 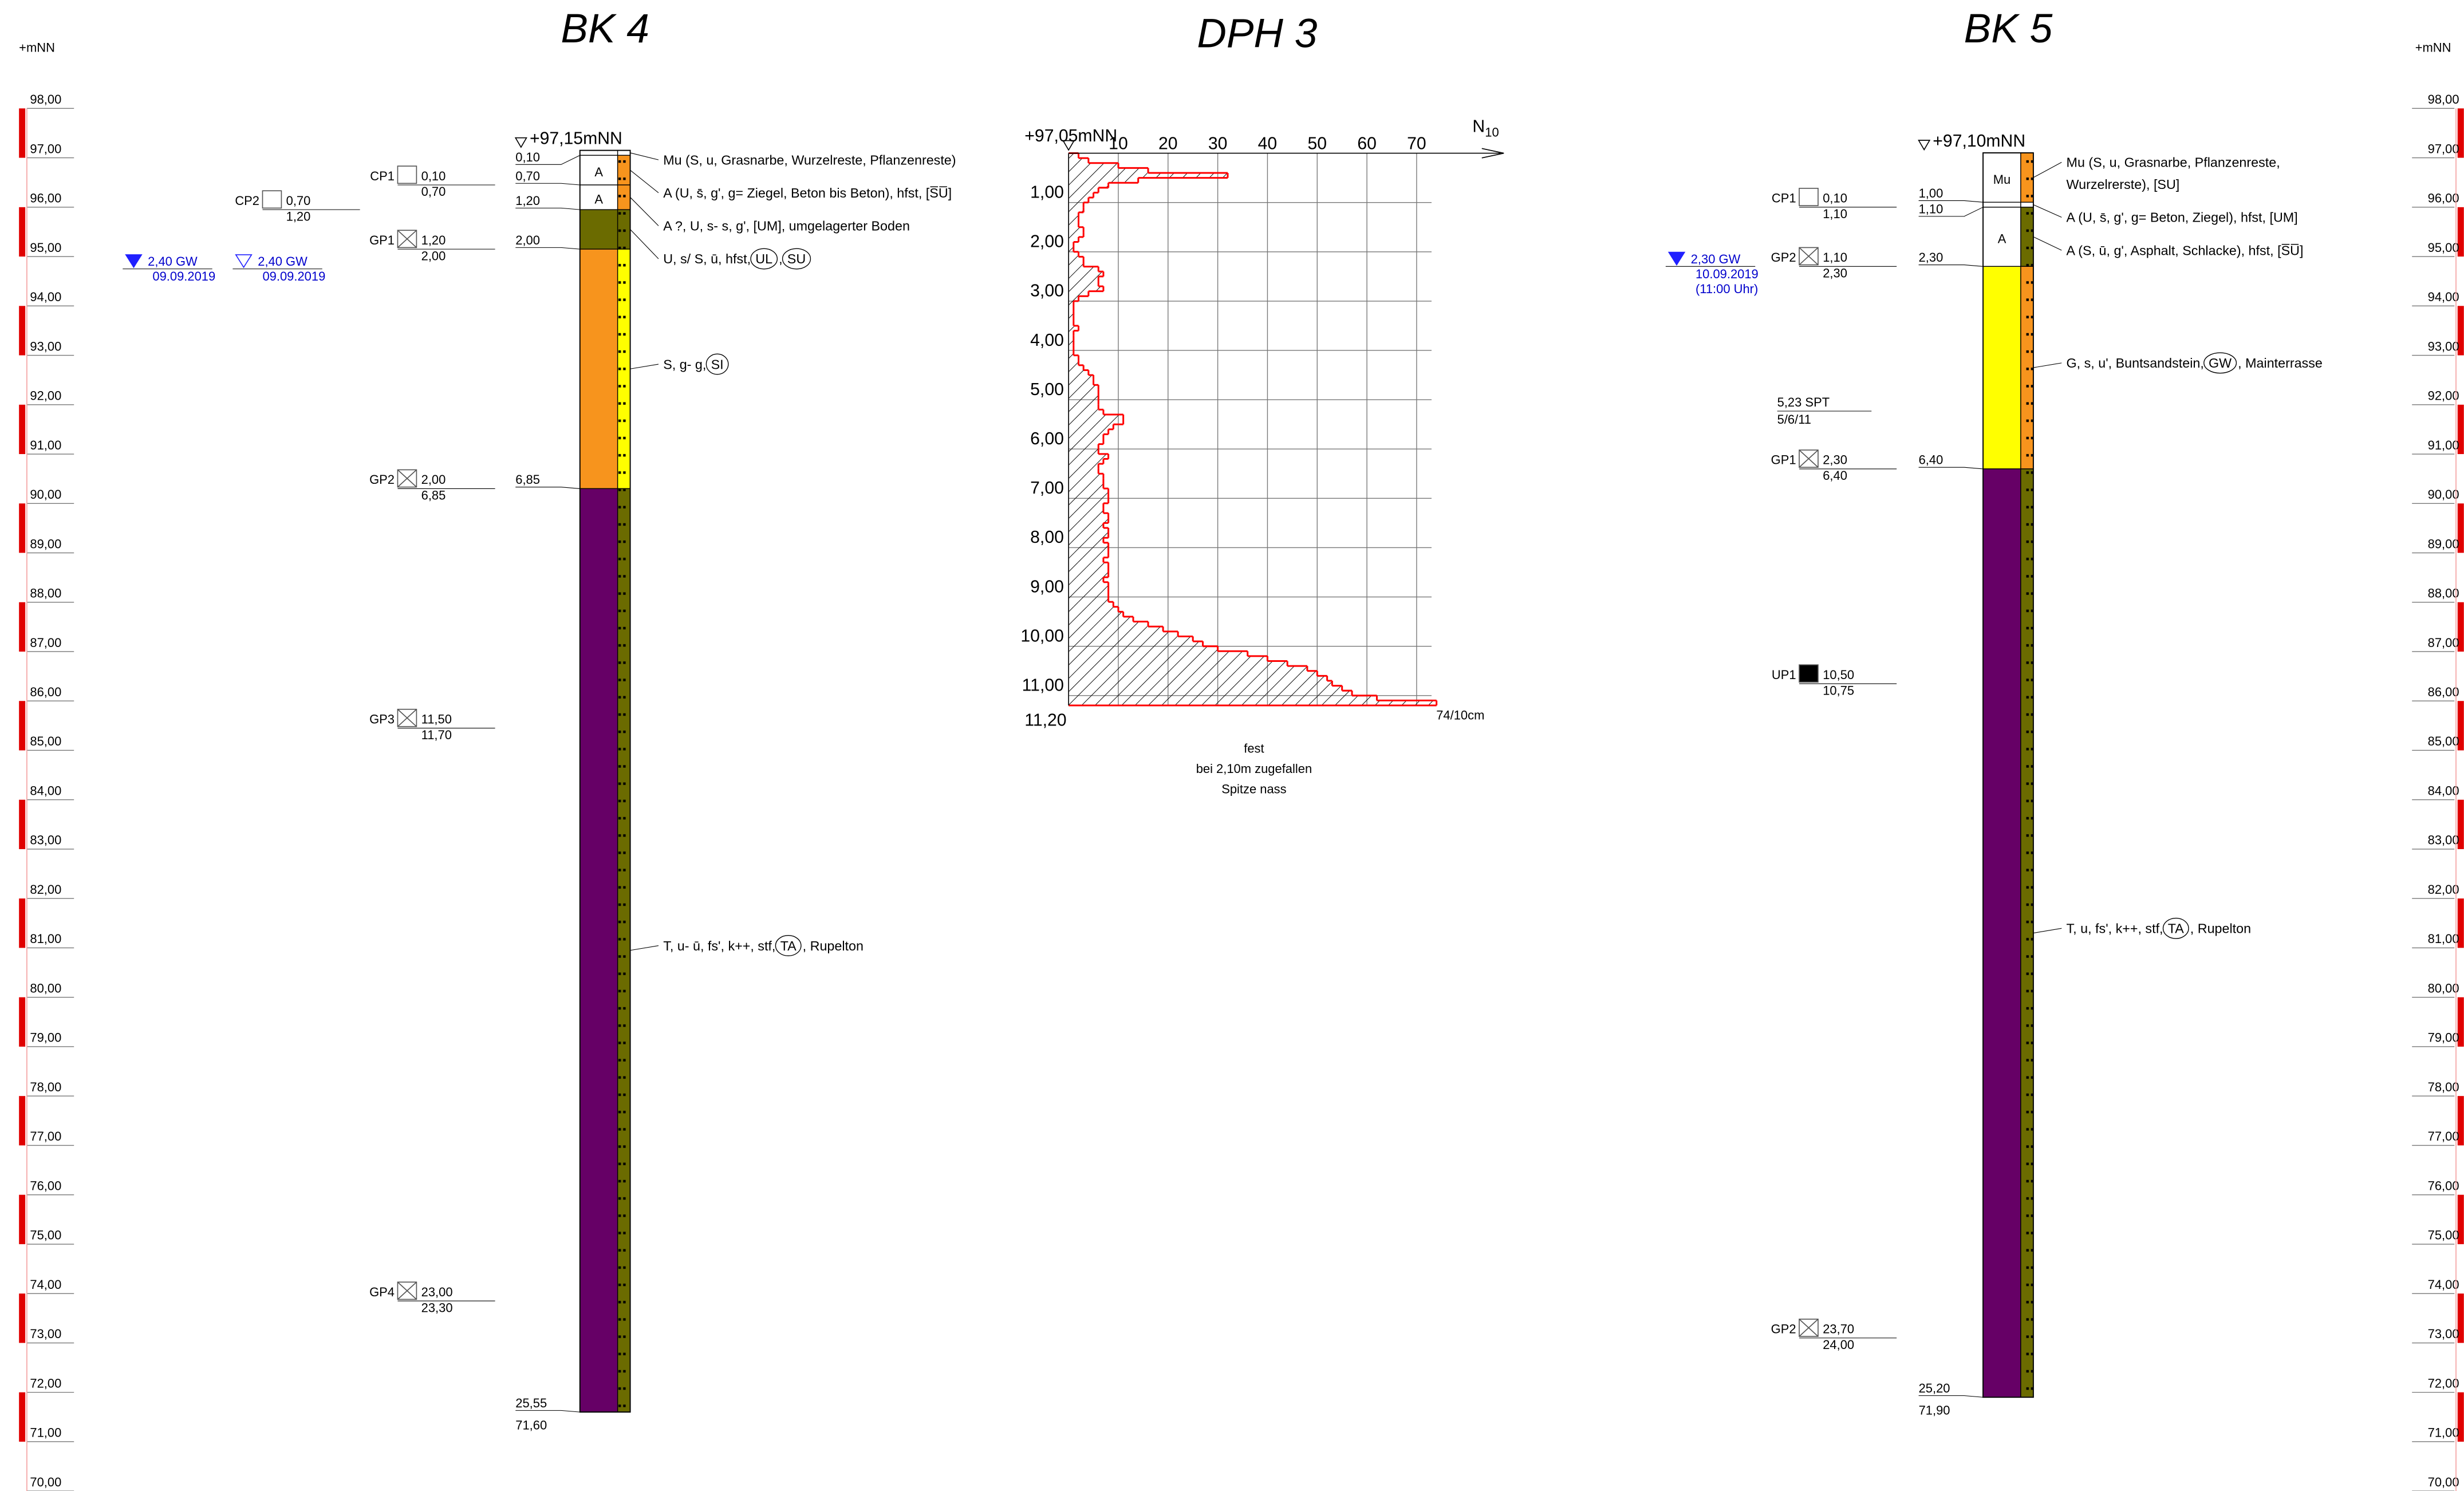 I want to click on sample-from: 0,10, so click(x=433, y=176).